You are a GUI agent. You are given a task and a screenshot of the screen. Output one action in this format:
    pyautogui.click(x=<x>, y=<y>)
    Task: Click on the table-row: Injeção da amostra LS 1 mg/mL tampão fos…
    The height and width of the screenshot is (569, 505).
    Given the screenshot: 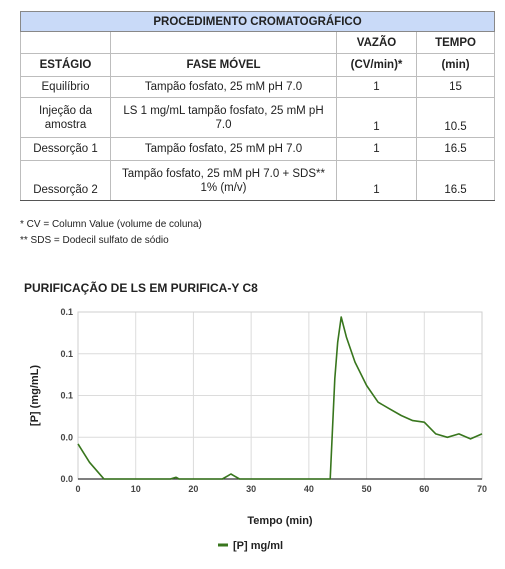 What is the action you would take?
    pyautogui.click(x=258, y=117)
    